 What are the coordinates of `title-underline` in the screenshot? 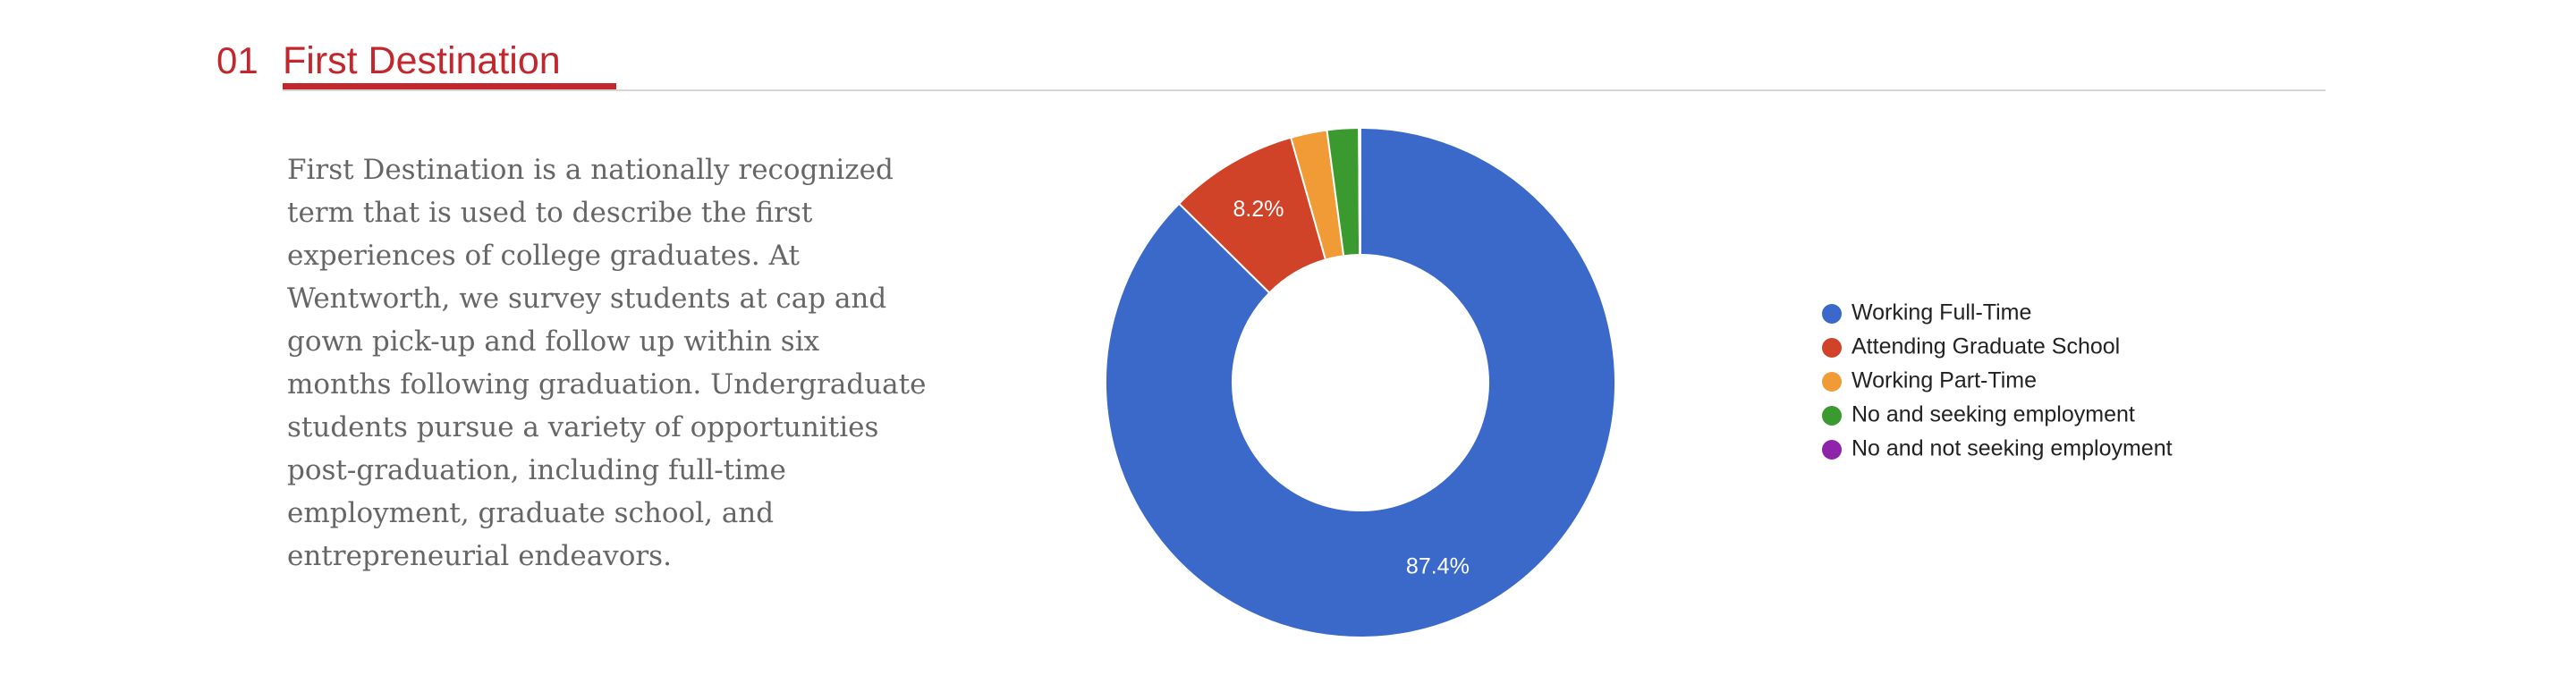 It's located at (449, 86).